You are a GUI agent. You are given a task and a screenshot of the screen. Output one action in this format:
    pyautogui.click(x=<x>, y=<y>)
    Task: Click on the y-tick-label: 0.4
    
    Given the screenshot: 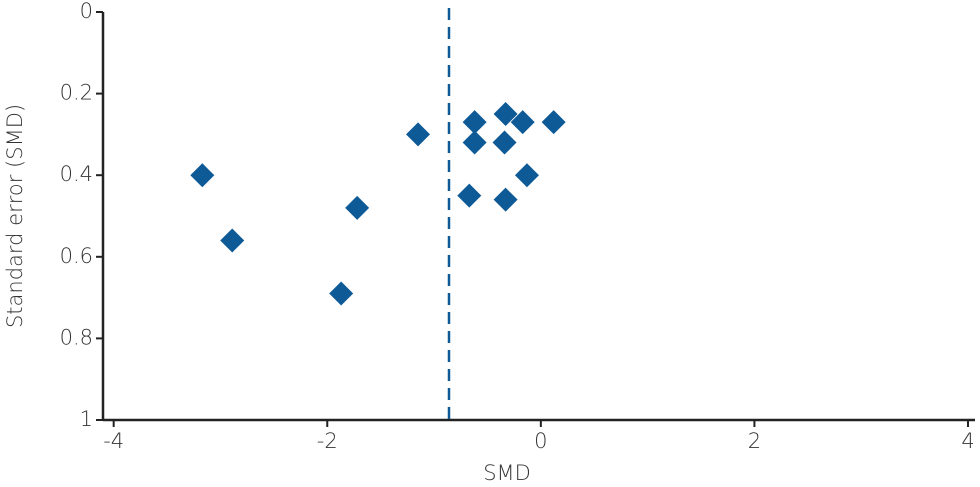 What is the action you would take?
    pyautogui.click(x=76, y=174)
    